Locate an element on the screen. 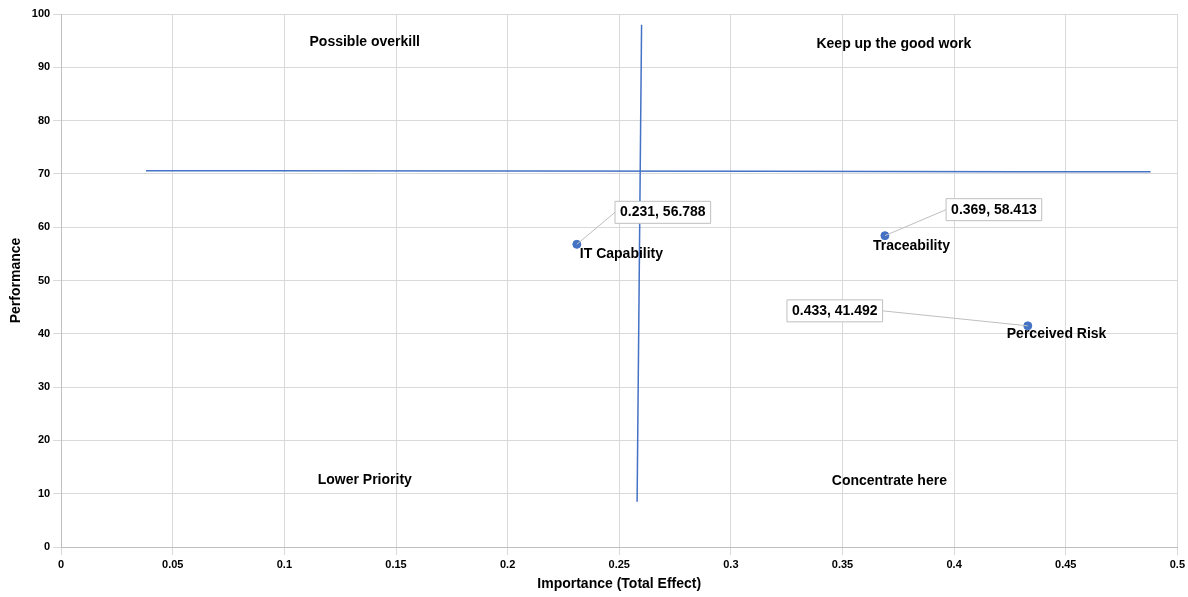 Image resolution: width=1188 pixels, height=597 pixels. annotation: Possible overkill is located at coordinates (365, 41).